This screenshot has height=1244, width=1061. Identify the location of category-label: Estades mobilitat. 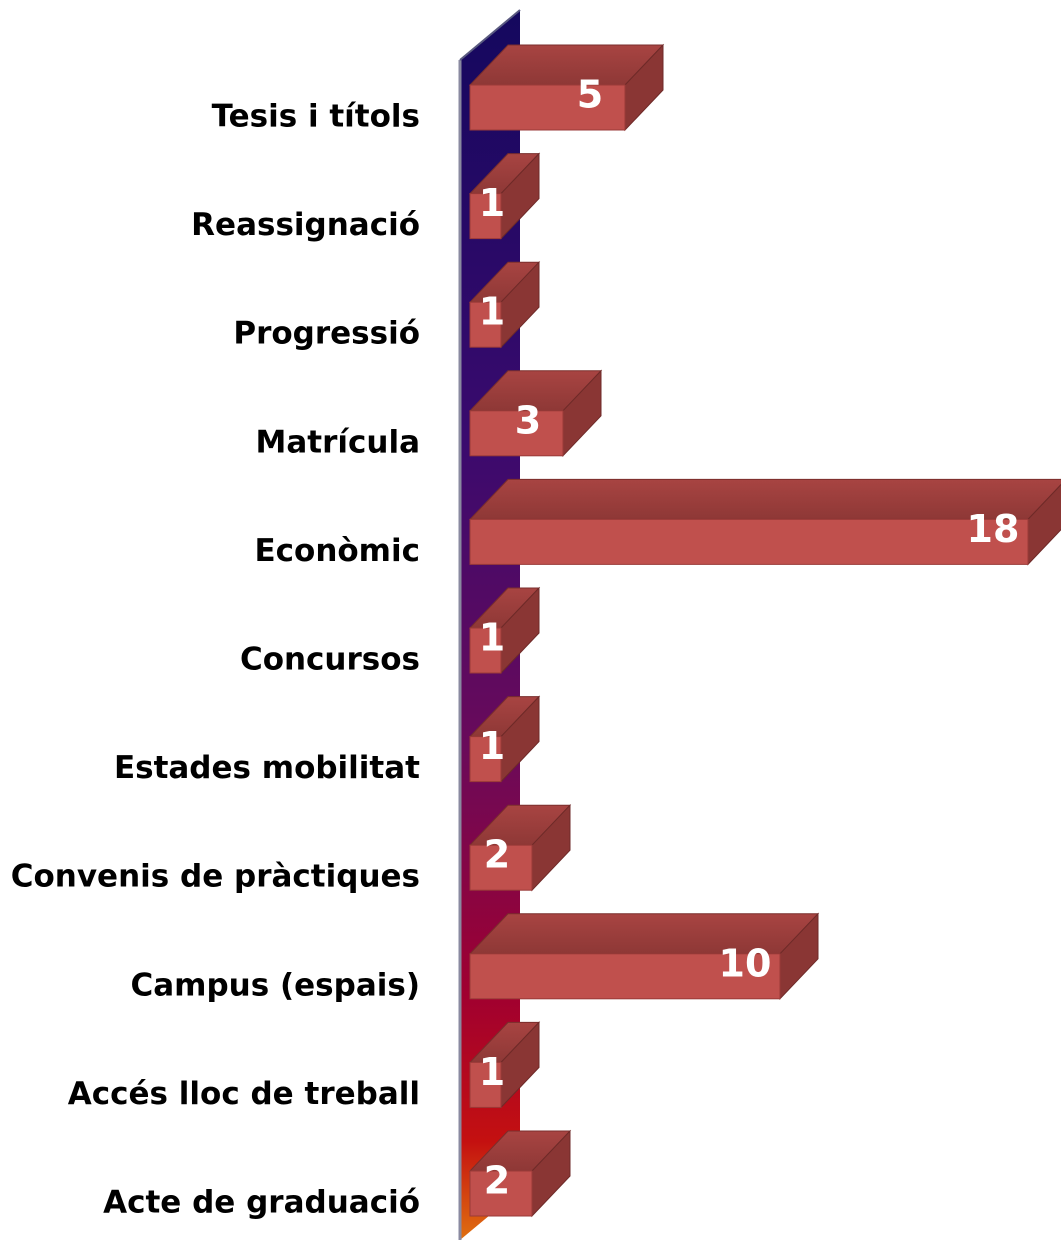
(267, 768).